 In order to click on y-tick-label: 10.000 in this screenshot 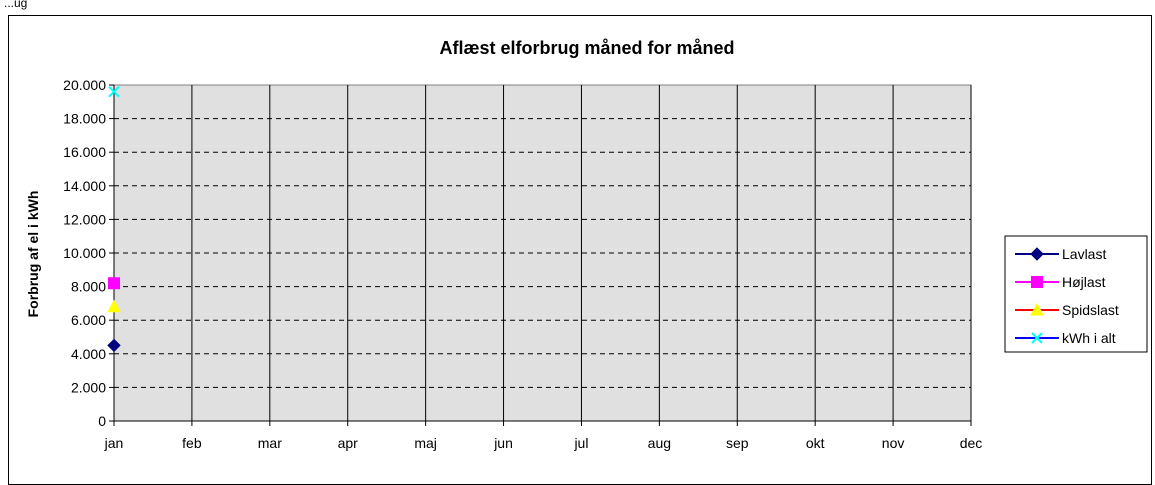, I will do `click(84, 253)`.